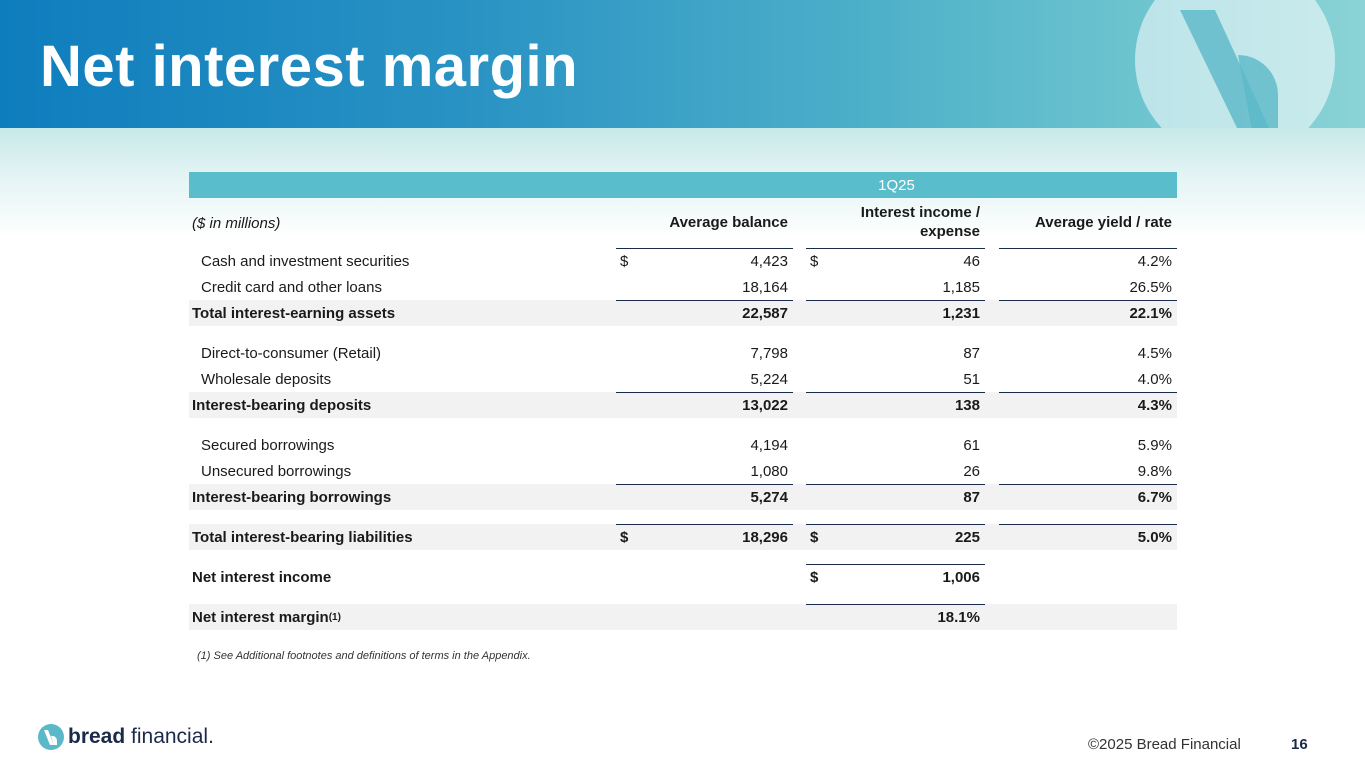 The height and width of the screenshot is (768, 1365). What do you see at coordinates (704, 405) in the screenshot?
I see `balance-cell: 13,022` at bounding box center [704, 405].